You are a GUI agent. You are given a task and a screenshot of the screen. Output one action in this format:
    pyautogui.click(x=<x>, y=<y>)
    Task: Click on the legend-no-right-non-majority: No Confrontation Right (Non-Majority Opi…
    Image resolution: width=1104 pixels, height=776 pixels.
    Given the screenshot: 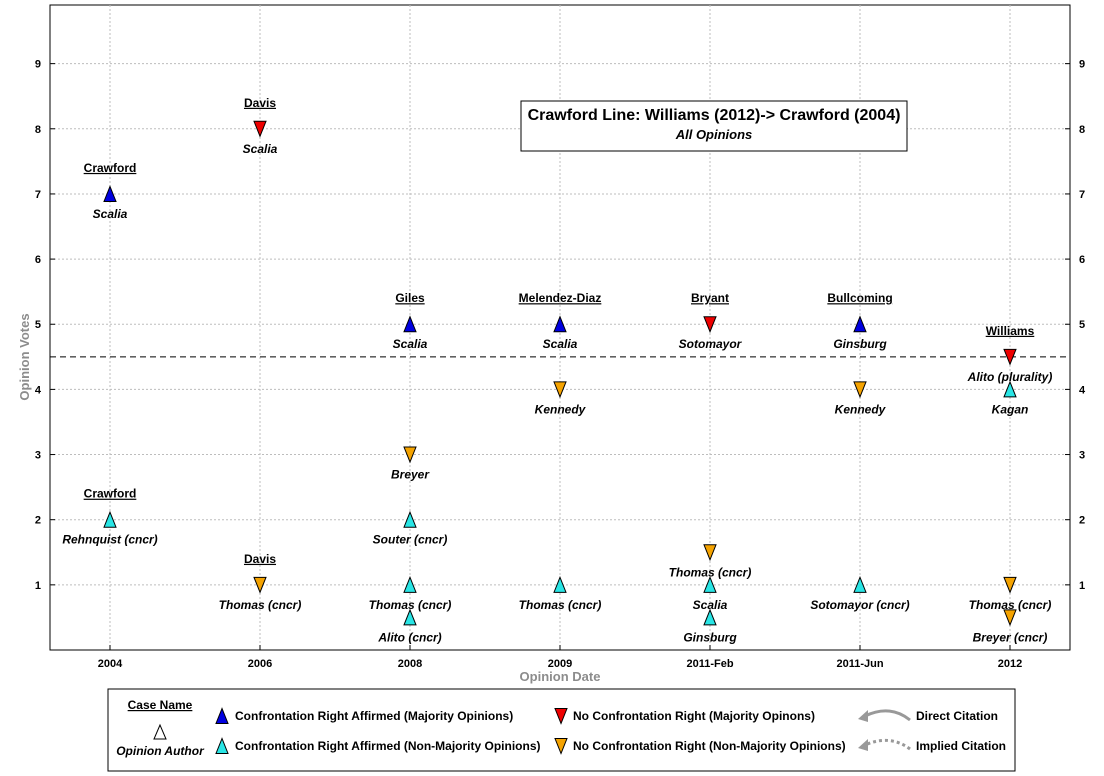 What is the action you would take?
    pyautogui.click(x=709, y=746)
    